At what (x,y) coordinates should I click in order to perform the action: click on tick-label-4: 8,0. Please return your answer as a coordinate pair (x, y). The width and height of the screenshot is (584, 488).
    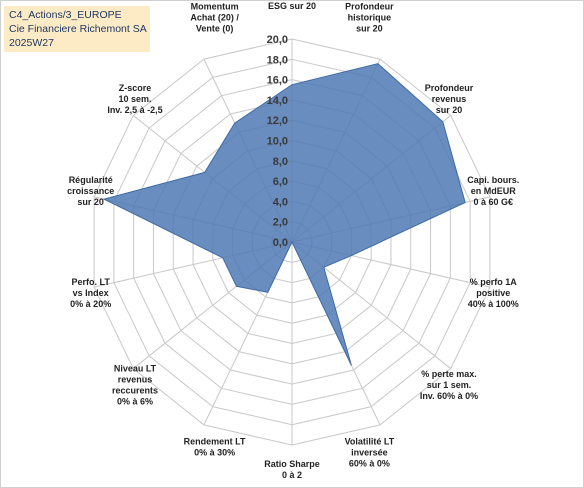
    Looking at the image, I should click on (280, 162).